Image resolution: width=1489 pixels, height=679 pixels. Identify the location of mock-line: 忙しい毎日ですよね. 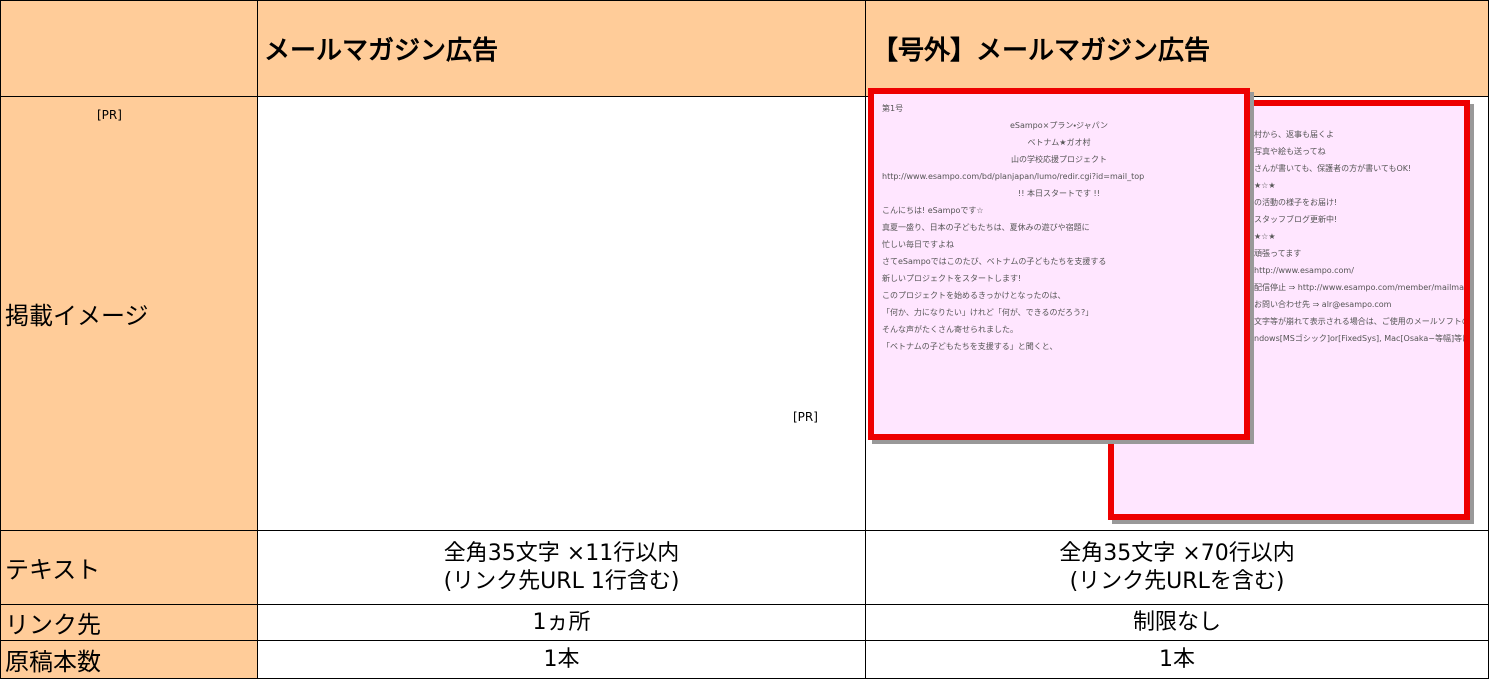
(918, 244).